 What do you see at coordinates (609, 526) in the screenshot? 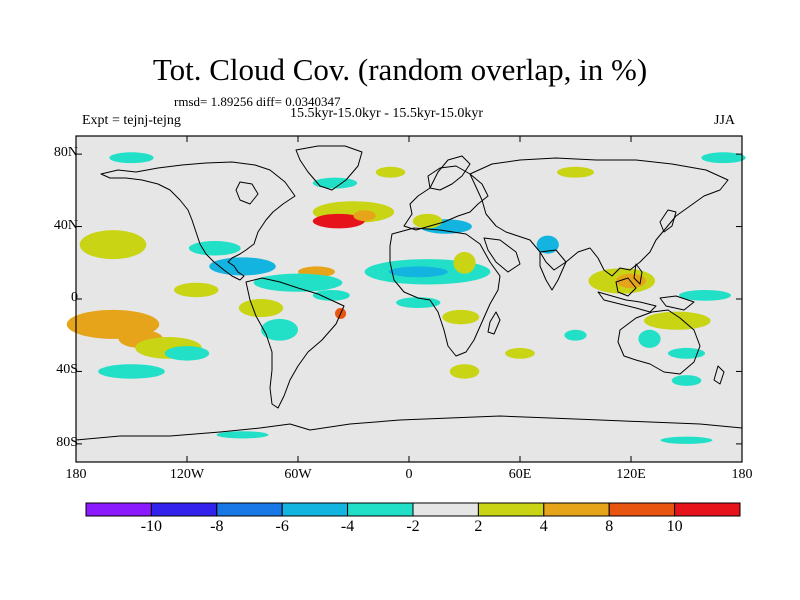
I see `colorbar-label: 8` at bounding box center [609, 526].